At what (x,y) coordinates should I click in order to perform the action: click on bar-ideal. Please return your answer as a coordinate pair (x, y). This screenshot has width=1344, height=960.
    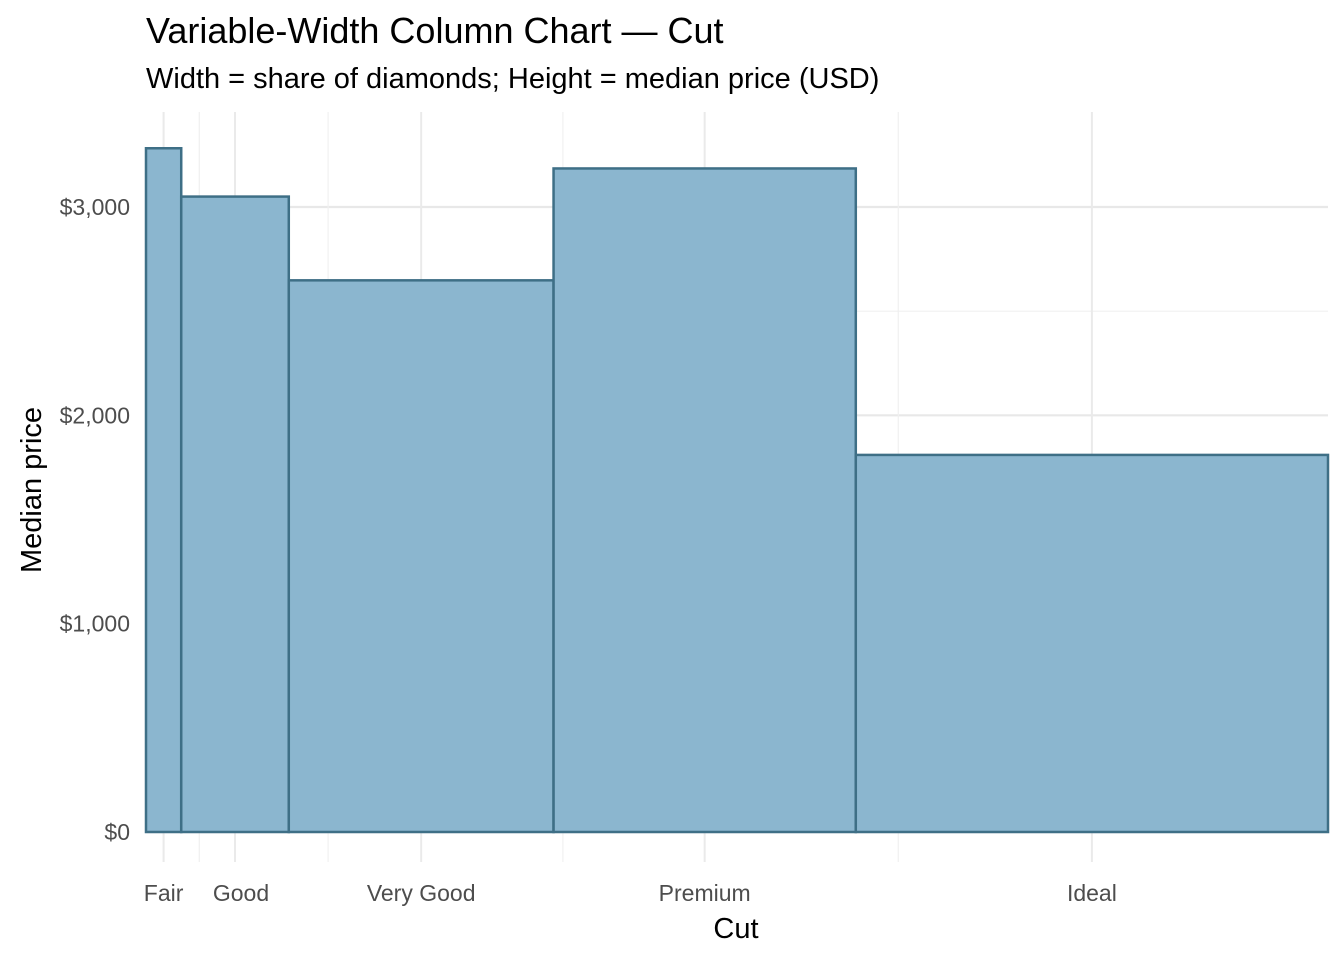
    Looking at the image, I should click on (1092, 643).